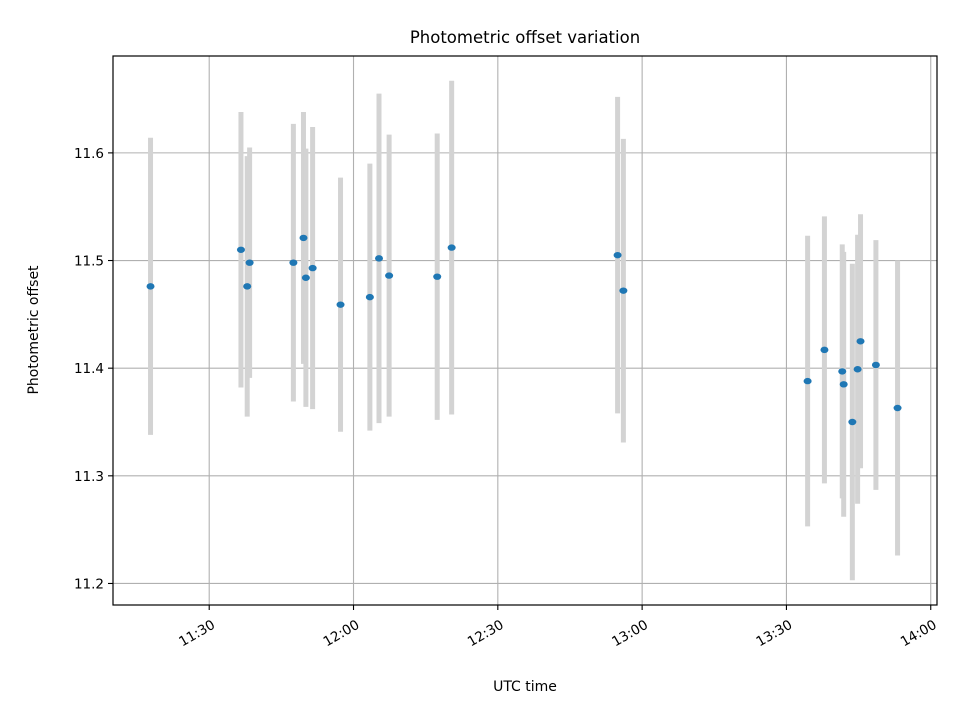  I want to click on y-axis-ticks: 11.2 11.3 11.4 11.5 11.6, so click(93, 369).